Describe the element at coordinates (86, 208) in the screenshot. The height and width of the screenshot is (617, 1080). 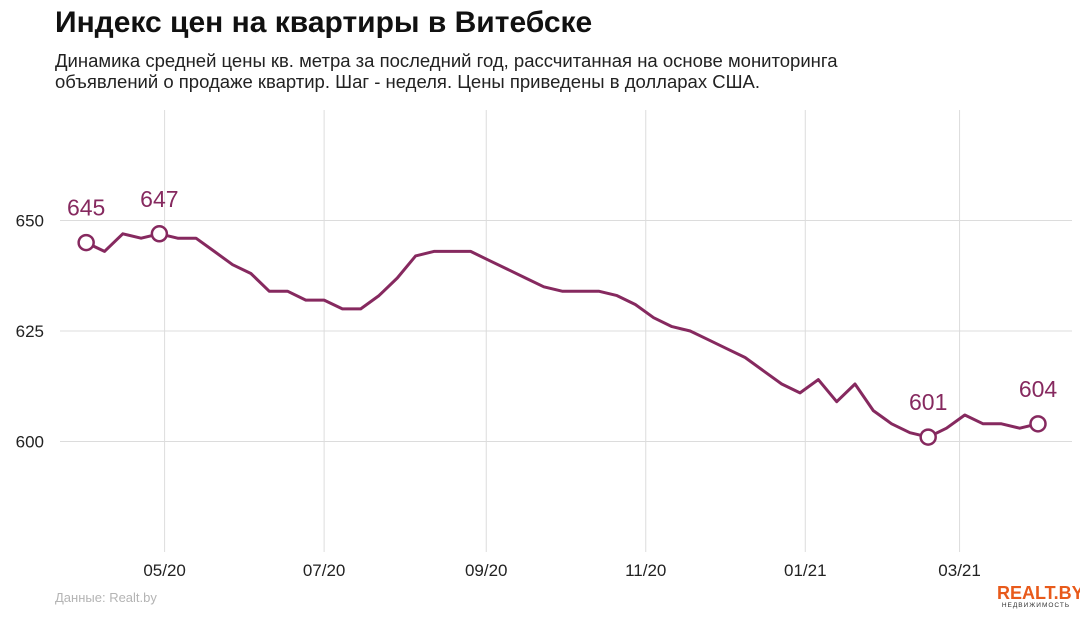
I see `highlight-label-0: 645` at that location.